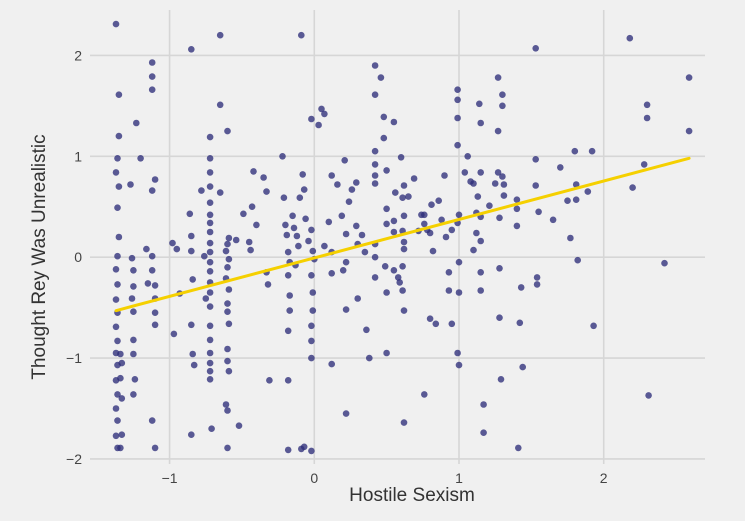 The width and height of the screenshot is (745, 521). I want to click on x-tick-label: 0, so click(314, 478).